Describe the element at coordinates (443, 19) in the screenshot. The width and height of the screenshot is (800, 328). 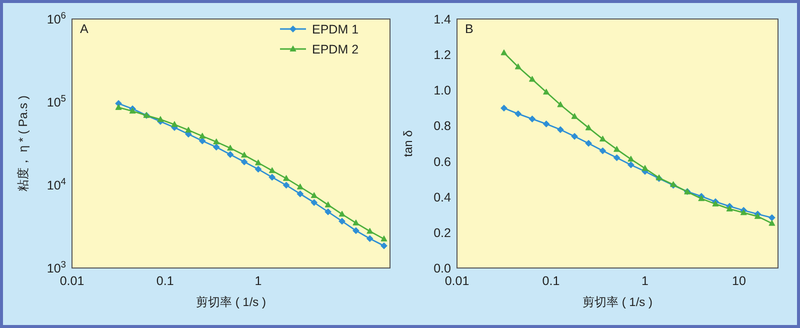
I see `y-tick-label: 1.4` at that location.